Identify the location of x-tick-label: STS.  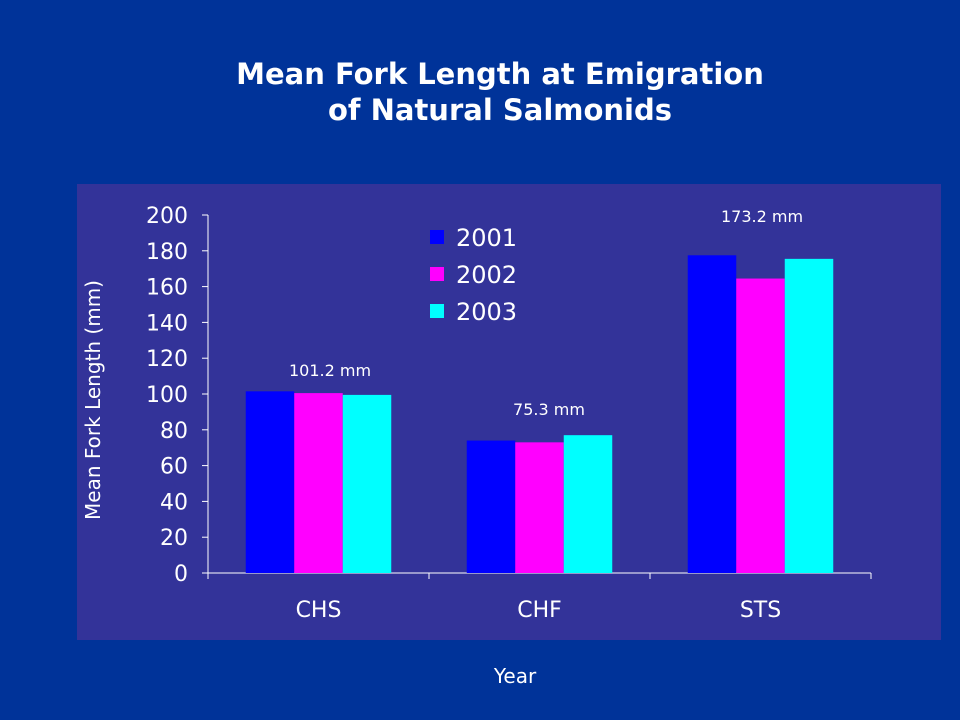
(760, 610).